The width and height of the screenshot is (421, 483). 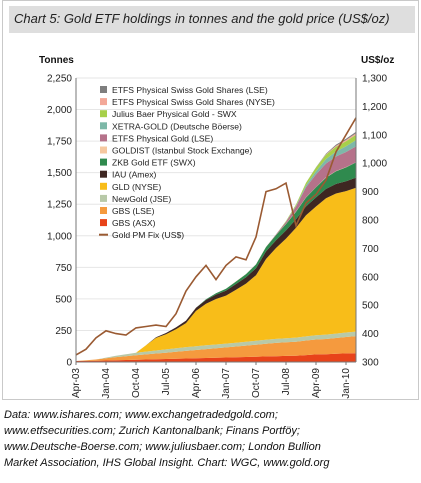 What do you see at coordinates (63, 299) in the screenshot?
I see `left-tick-label: 500` at bounding box center [63, 299].